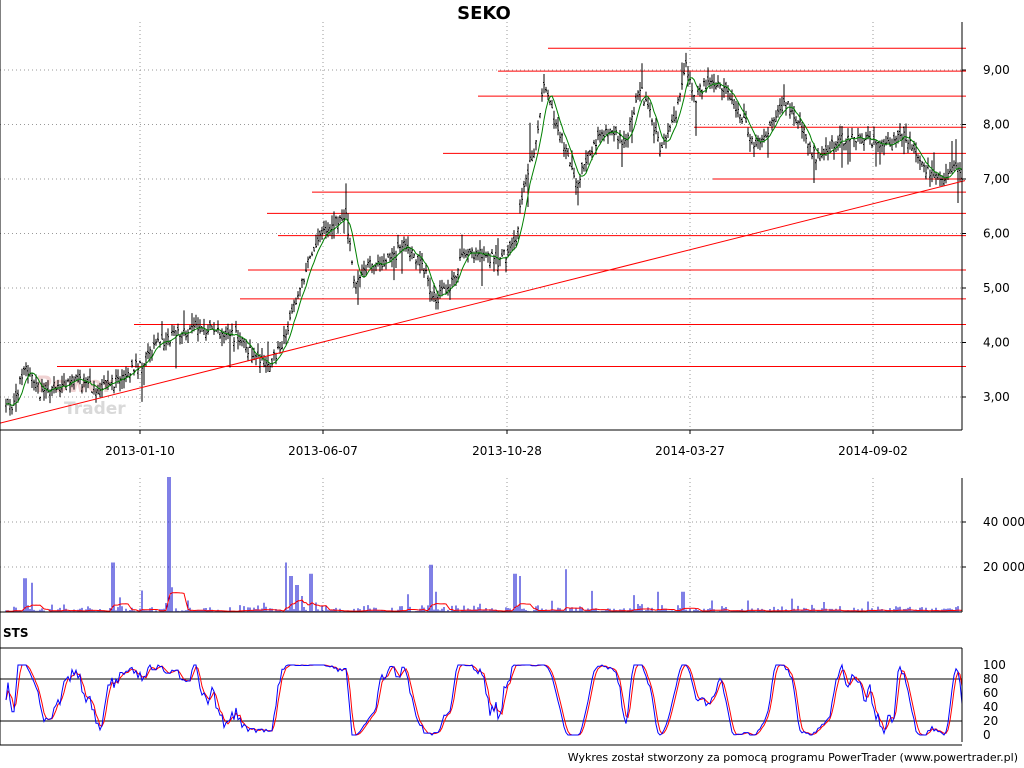 The width and height of the screenshot is (1024, 768). I want to click on sts-grid, so click(481, 700).